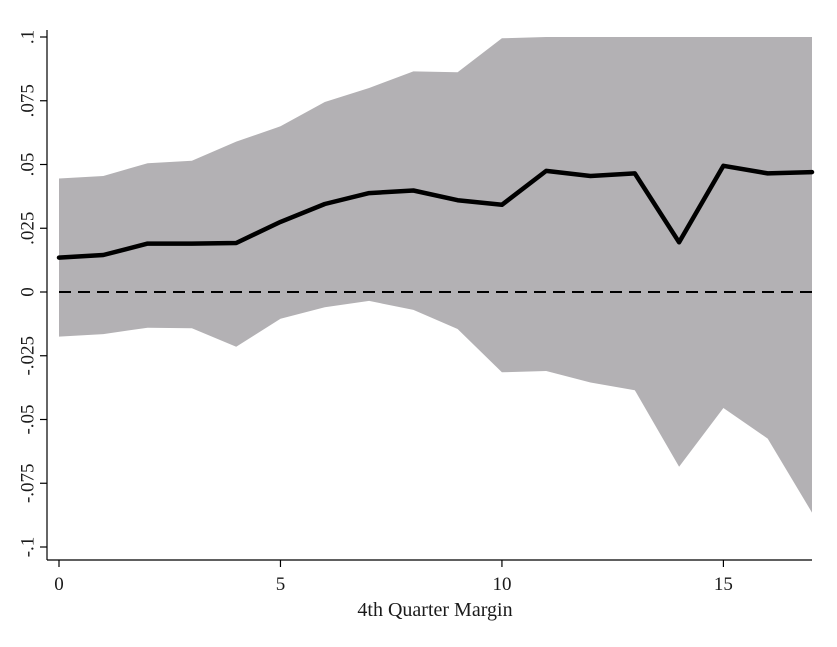 Image resolution: width=837 pixels, height=647 pixels. I want to click on y-tick-label: -.075, so click(27, 483).